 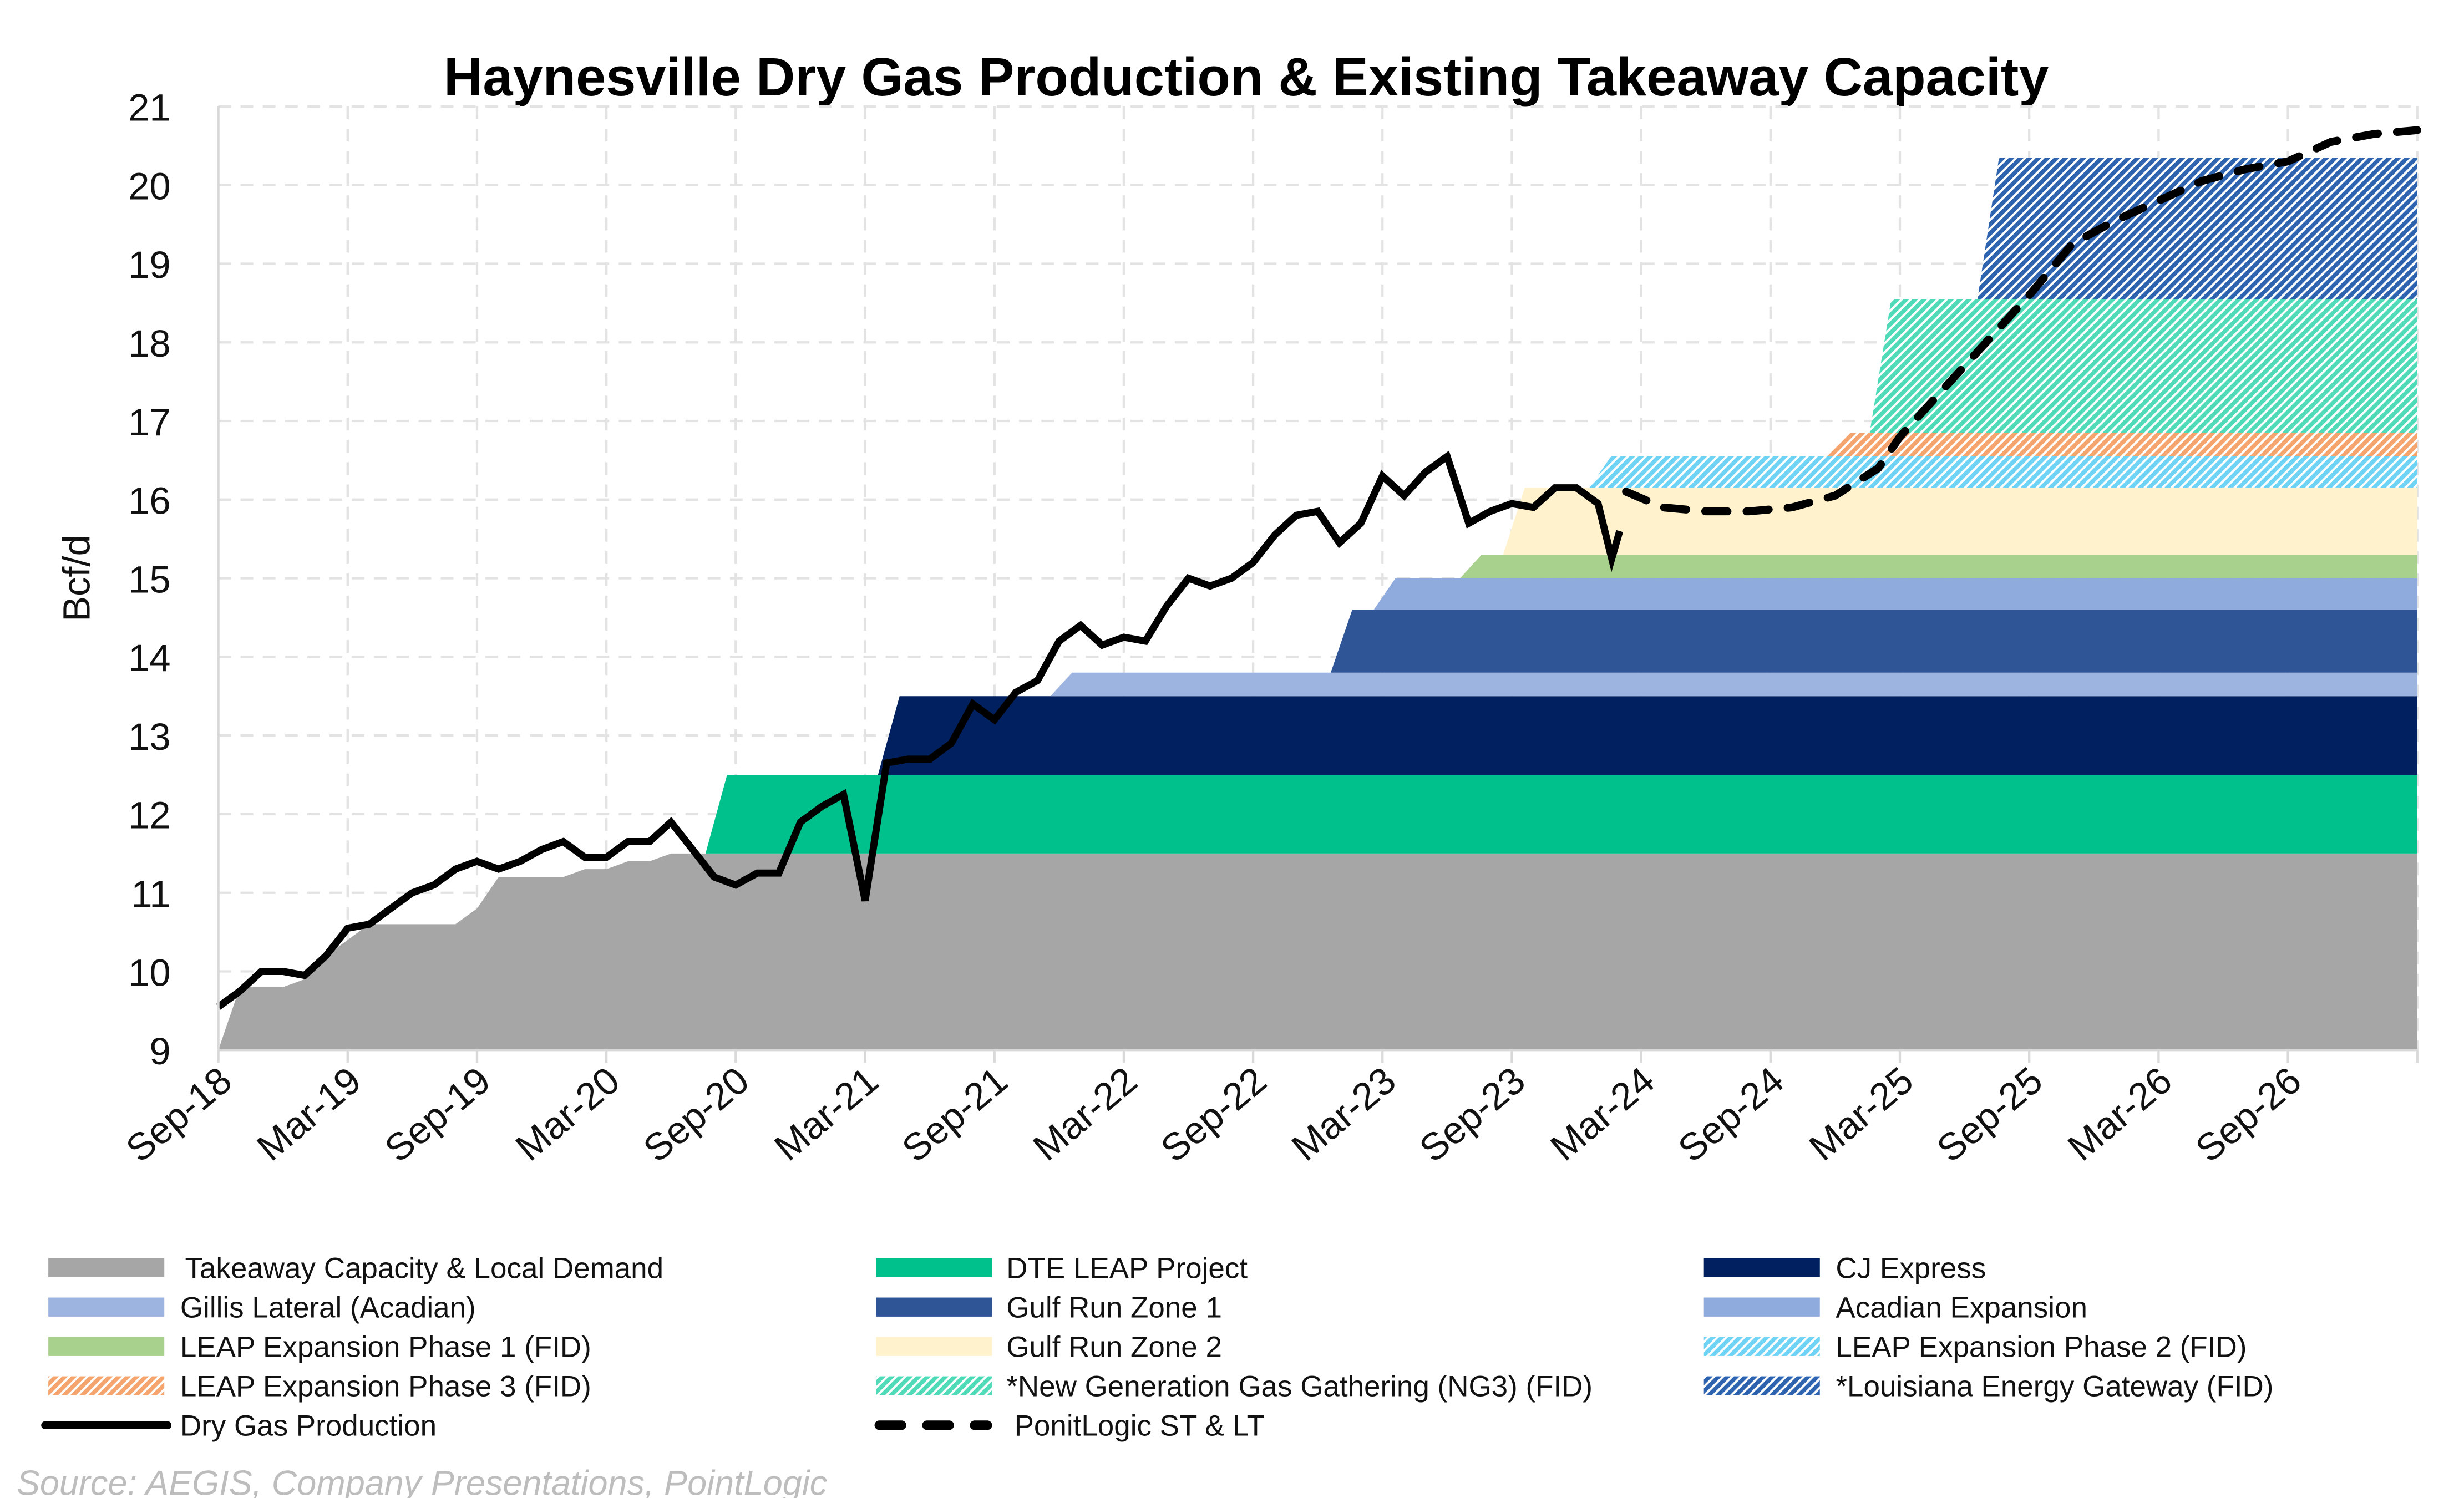 I want to click on x-tick-label: Mar-20, so click(x=567, y=1114).